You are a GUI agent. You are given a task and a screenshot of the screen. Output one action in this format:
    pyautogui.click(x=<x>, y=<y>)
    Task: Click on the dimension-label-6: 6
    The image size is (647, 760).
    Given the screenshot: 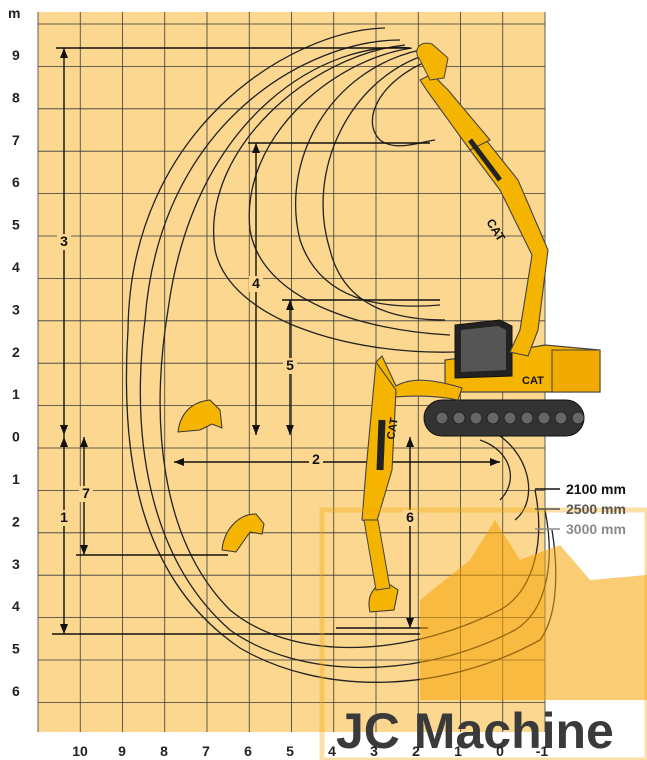 What is the action you would take?
    pyautogui.click(x=410, y=517)
    